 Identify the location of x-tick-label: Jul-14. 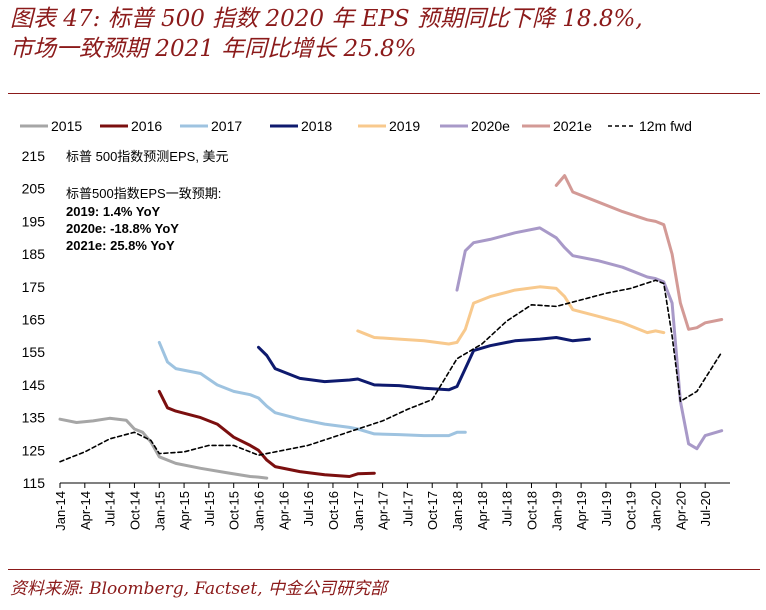
(110, 508).